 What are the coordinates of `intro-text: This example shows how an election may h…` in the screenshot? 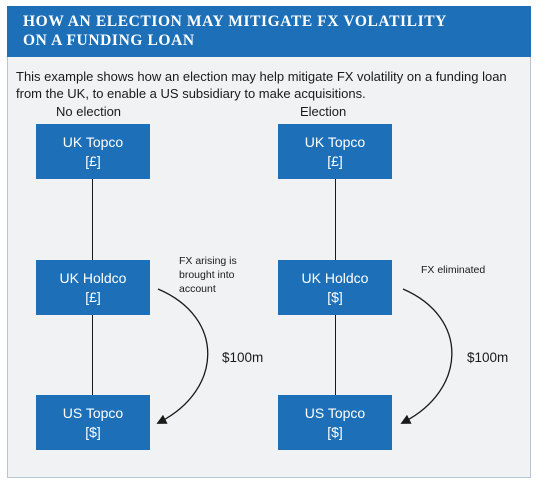 It's located at (261, 85).